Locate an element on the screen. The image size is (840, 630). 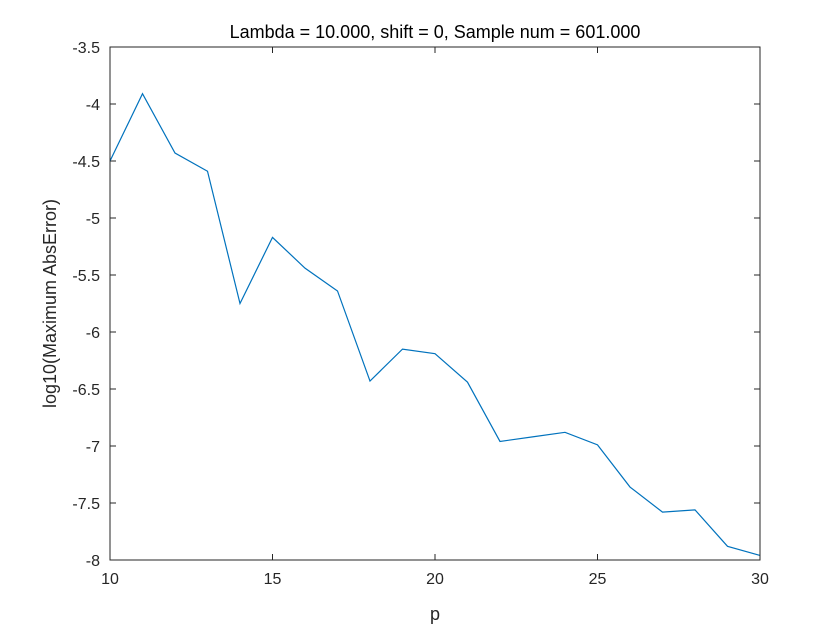
y-tick-label: -6 is located at coordinates (93, 333).